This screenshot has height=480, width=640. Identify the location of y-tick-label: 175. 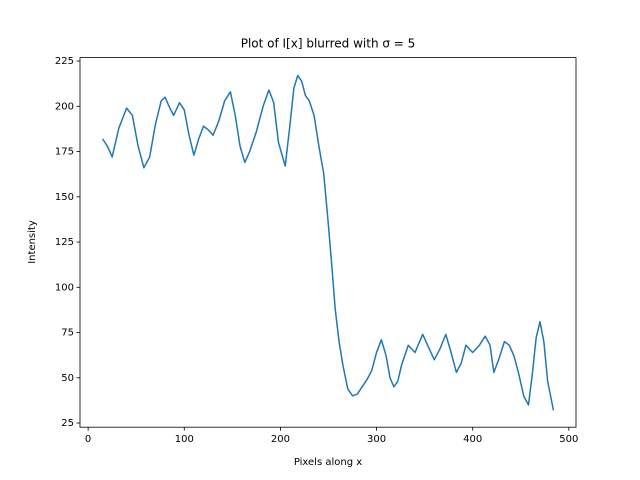
(64, 152).